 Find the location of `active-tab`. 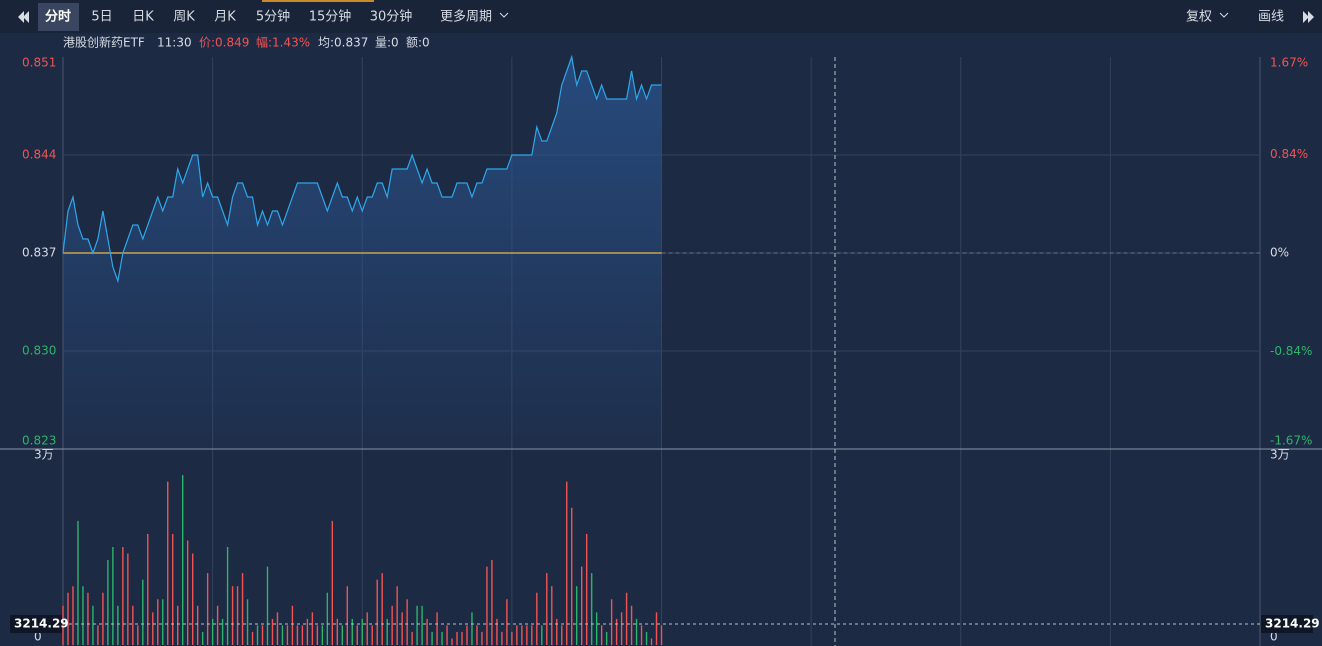

active-tab is located at coordinates (58, 17).